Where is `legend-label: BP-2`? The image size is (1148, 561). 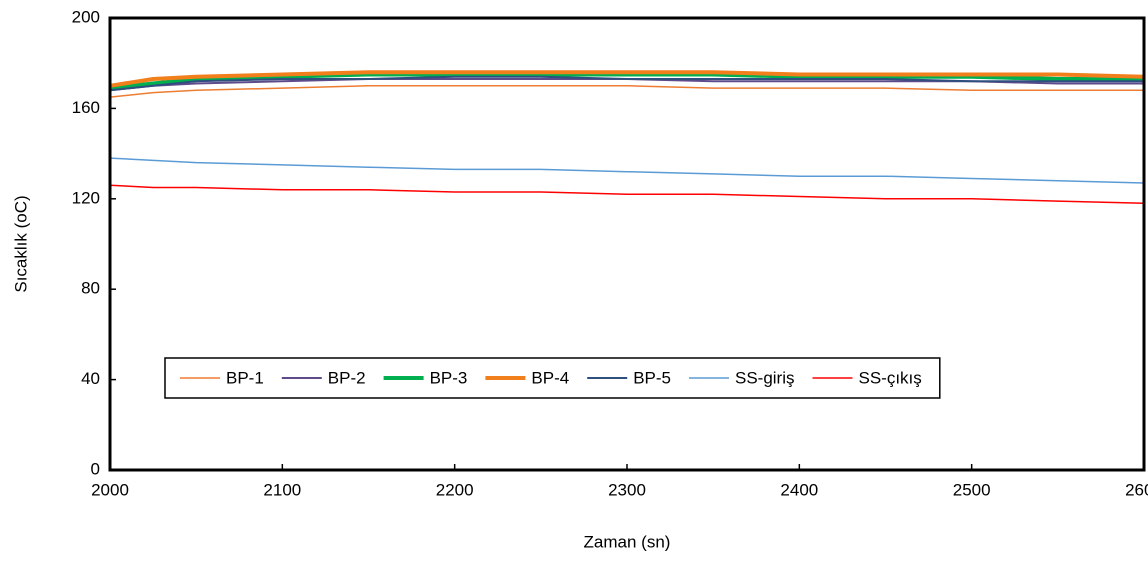 legend-label: BP-2 is located at coordinates (347, 377).